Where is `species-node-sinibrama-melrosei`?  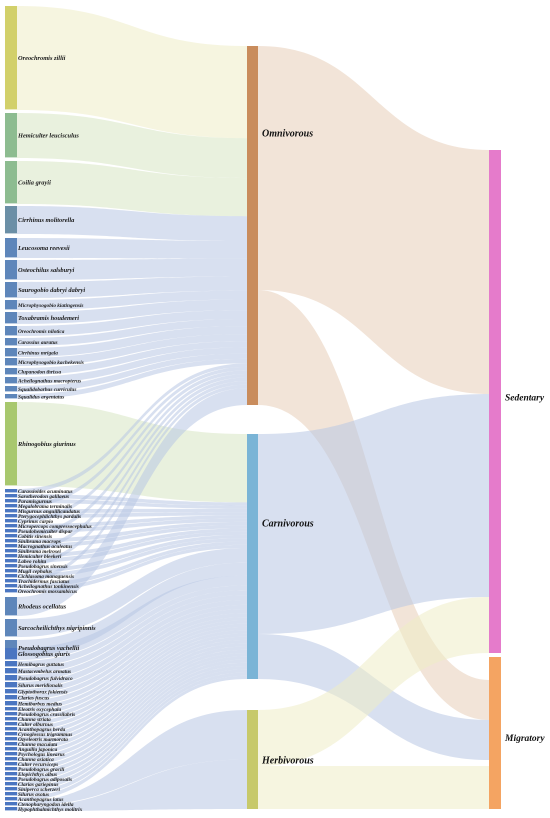
species-node-sinibrama-melrosei is located at coordinates (11, 551).